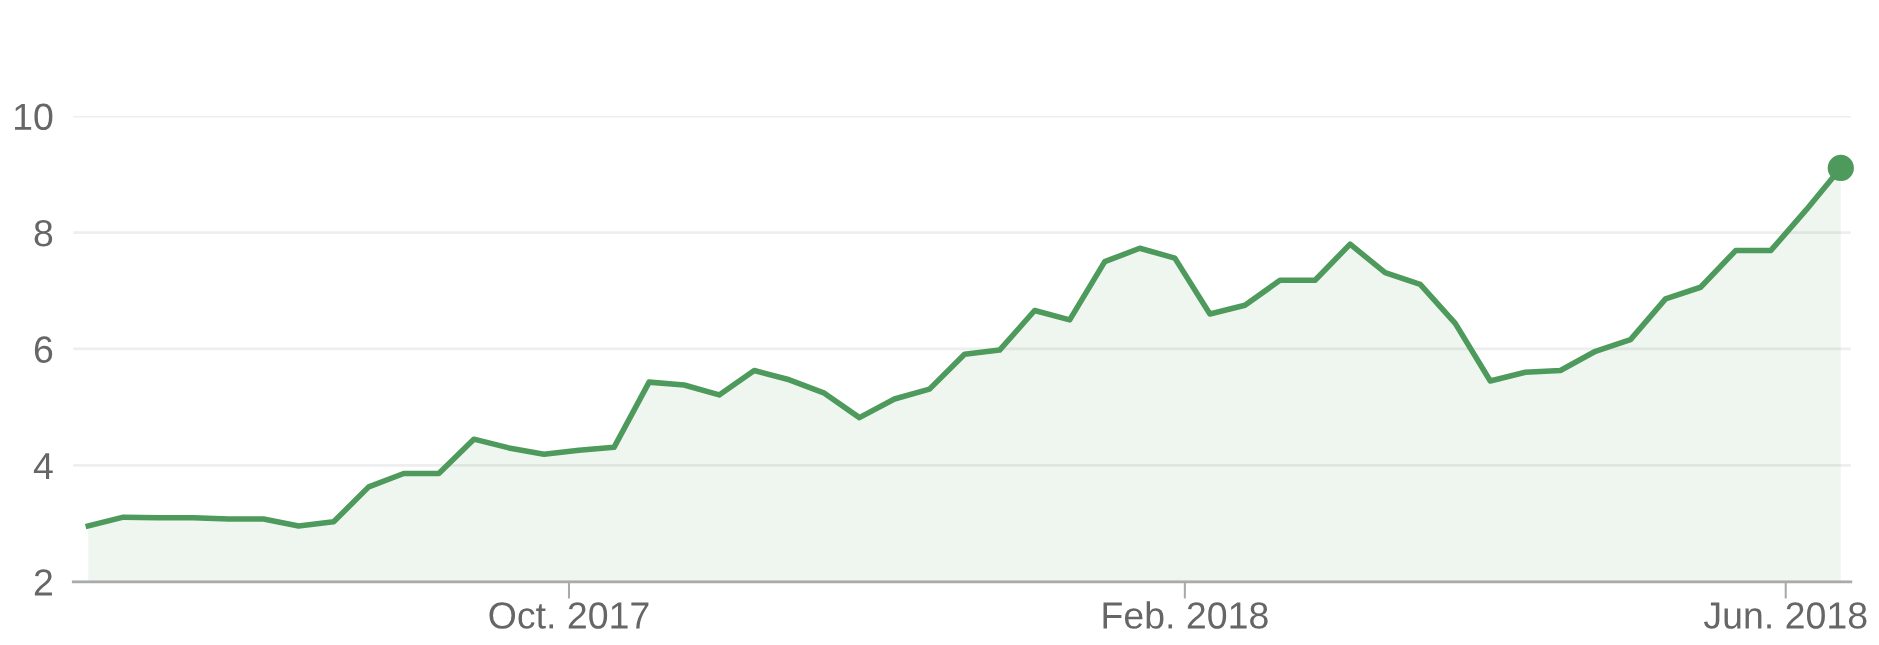 The width and height of the screenshot is (1879, 645). Describe the element at coordinates (33, 117) in the screenshot. I see `y-tick-label: 10` at that location.